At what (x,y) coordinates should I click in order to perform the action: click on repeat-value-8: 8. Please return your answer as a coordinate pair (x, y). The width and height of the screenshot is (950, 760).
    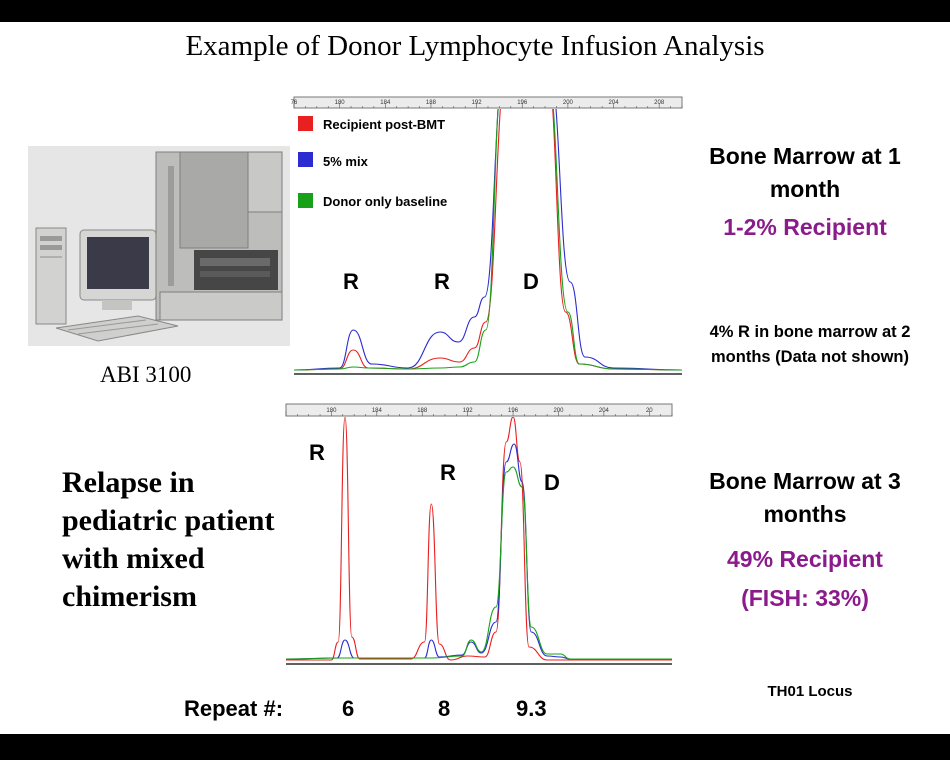
    Looking at the image, I should click on (444, 708).